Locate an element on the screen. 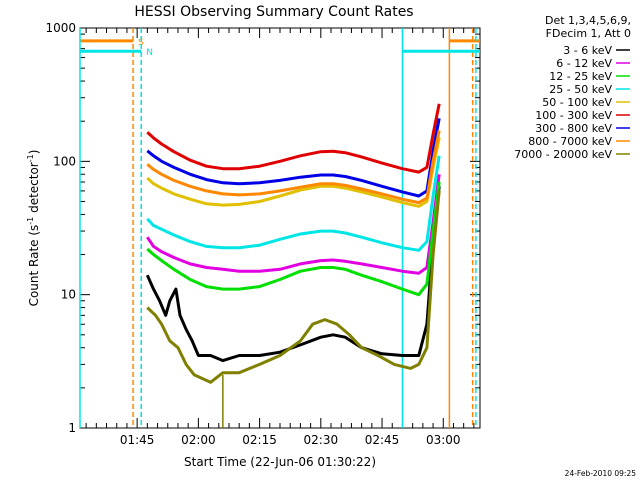 The height and width of the screenshot is (480, 640). legend-entry-label: 6 - 12 keV is located at coordinates (584, 63).